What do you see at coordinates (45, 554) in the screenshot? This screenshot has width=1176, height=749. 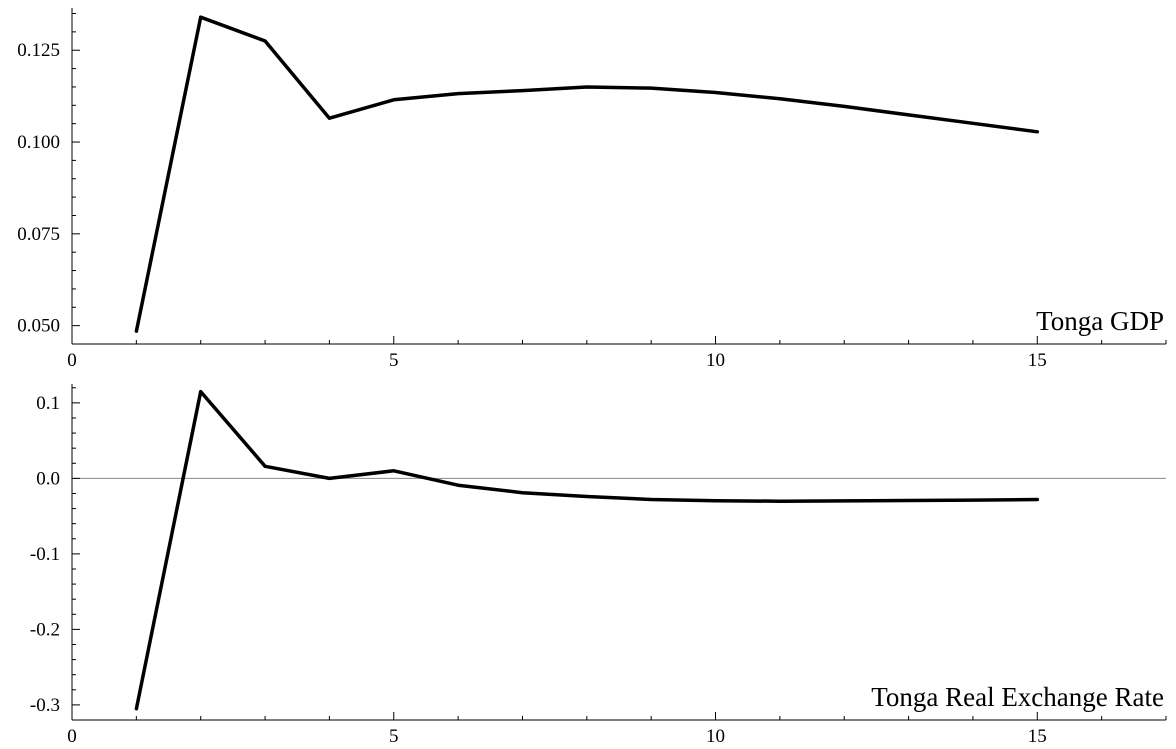 I see `y-tick-label: -0.1` at bounding box center [45, 554].